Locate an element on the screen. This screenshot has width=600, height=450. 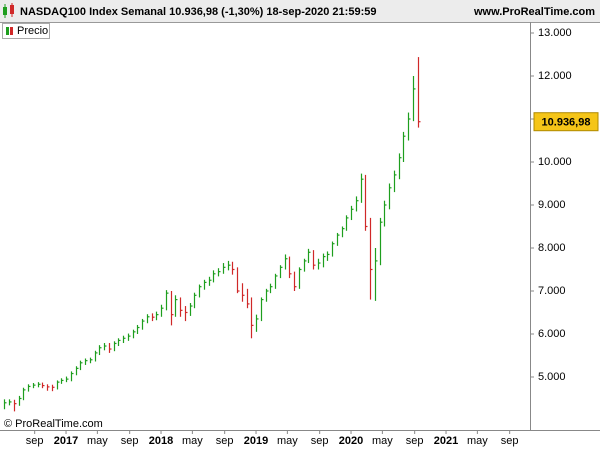
last-price-label: 10.936,98 is located at coordinates (566, 123).